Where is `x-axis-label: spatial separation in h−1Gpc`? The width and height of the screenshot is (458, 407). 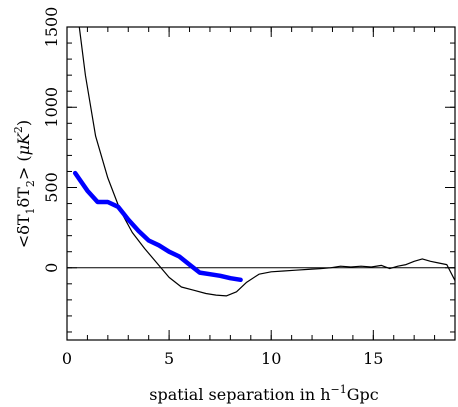
x-axis-label: spatial separation in h−1Gpc is located at coordinates (264, 393).